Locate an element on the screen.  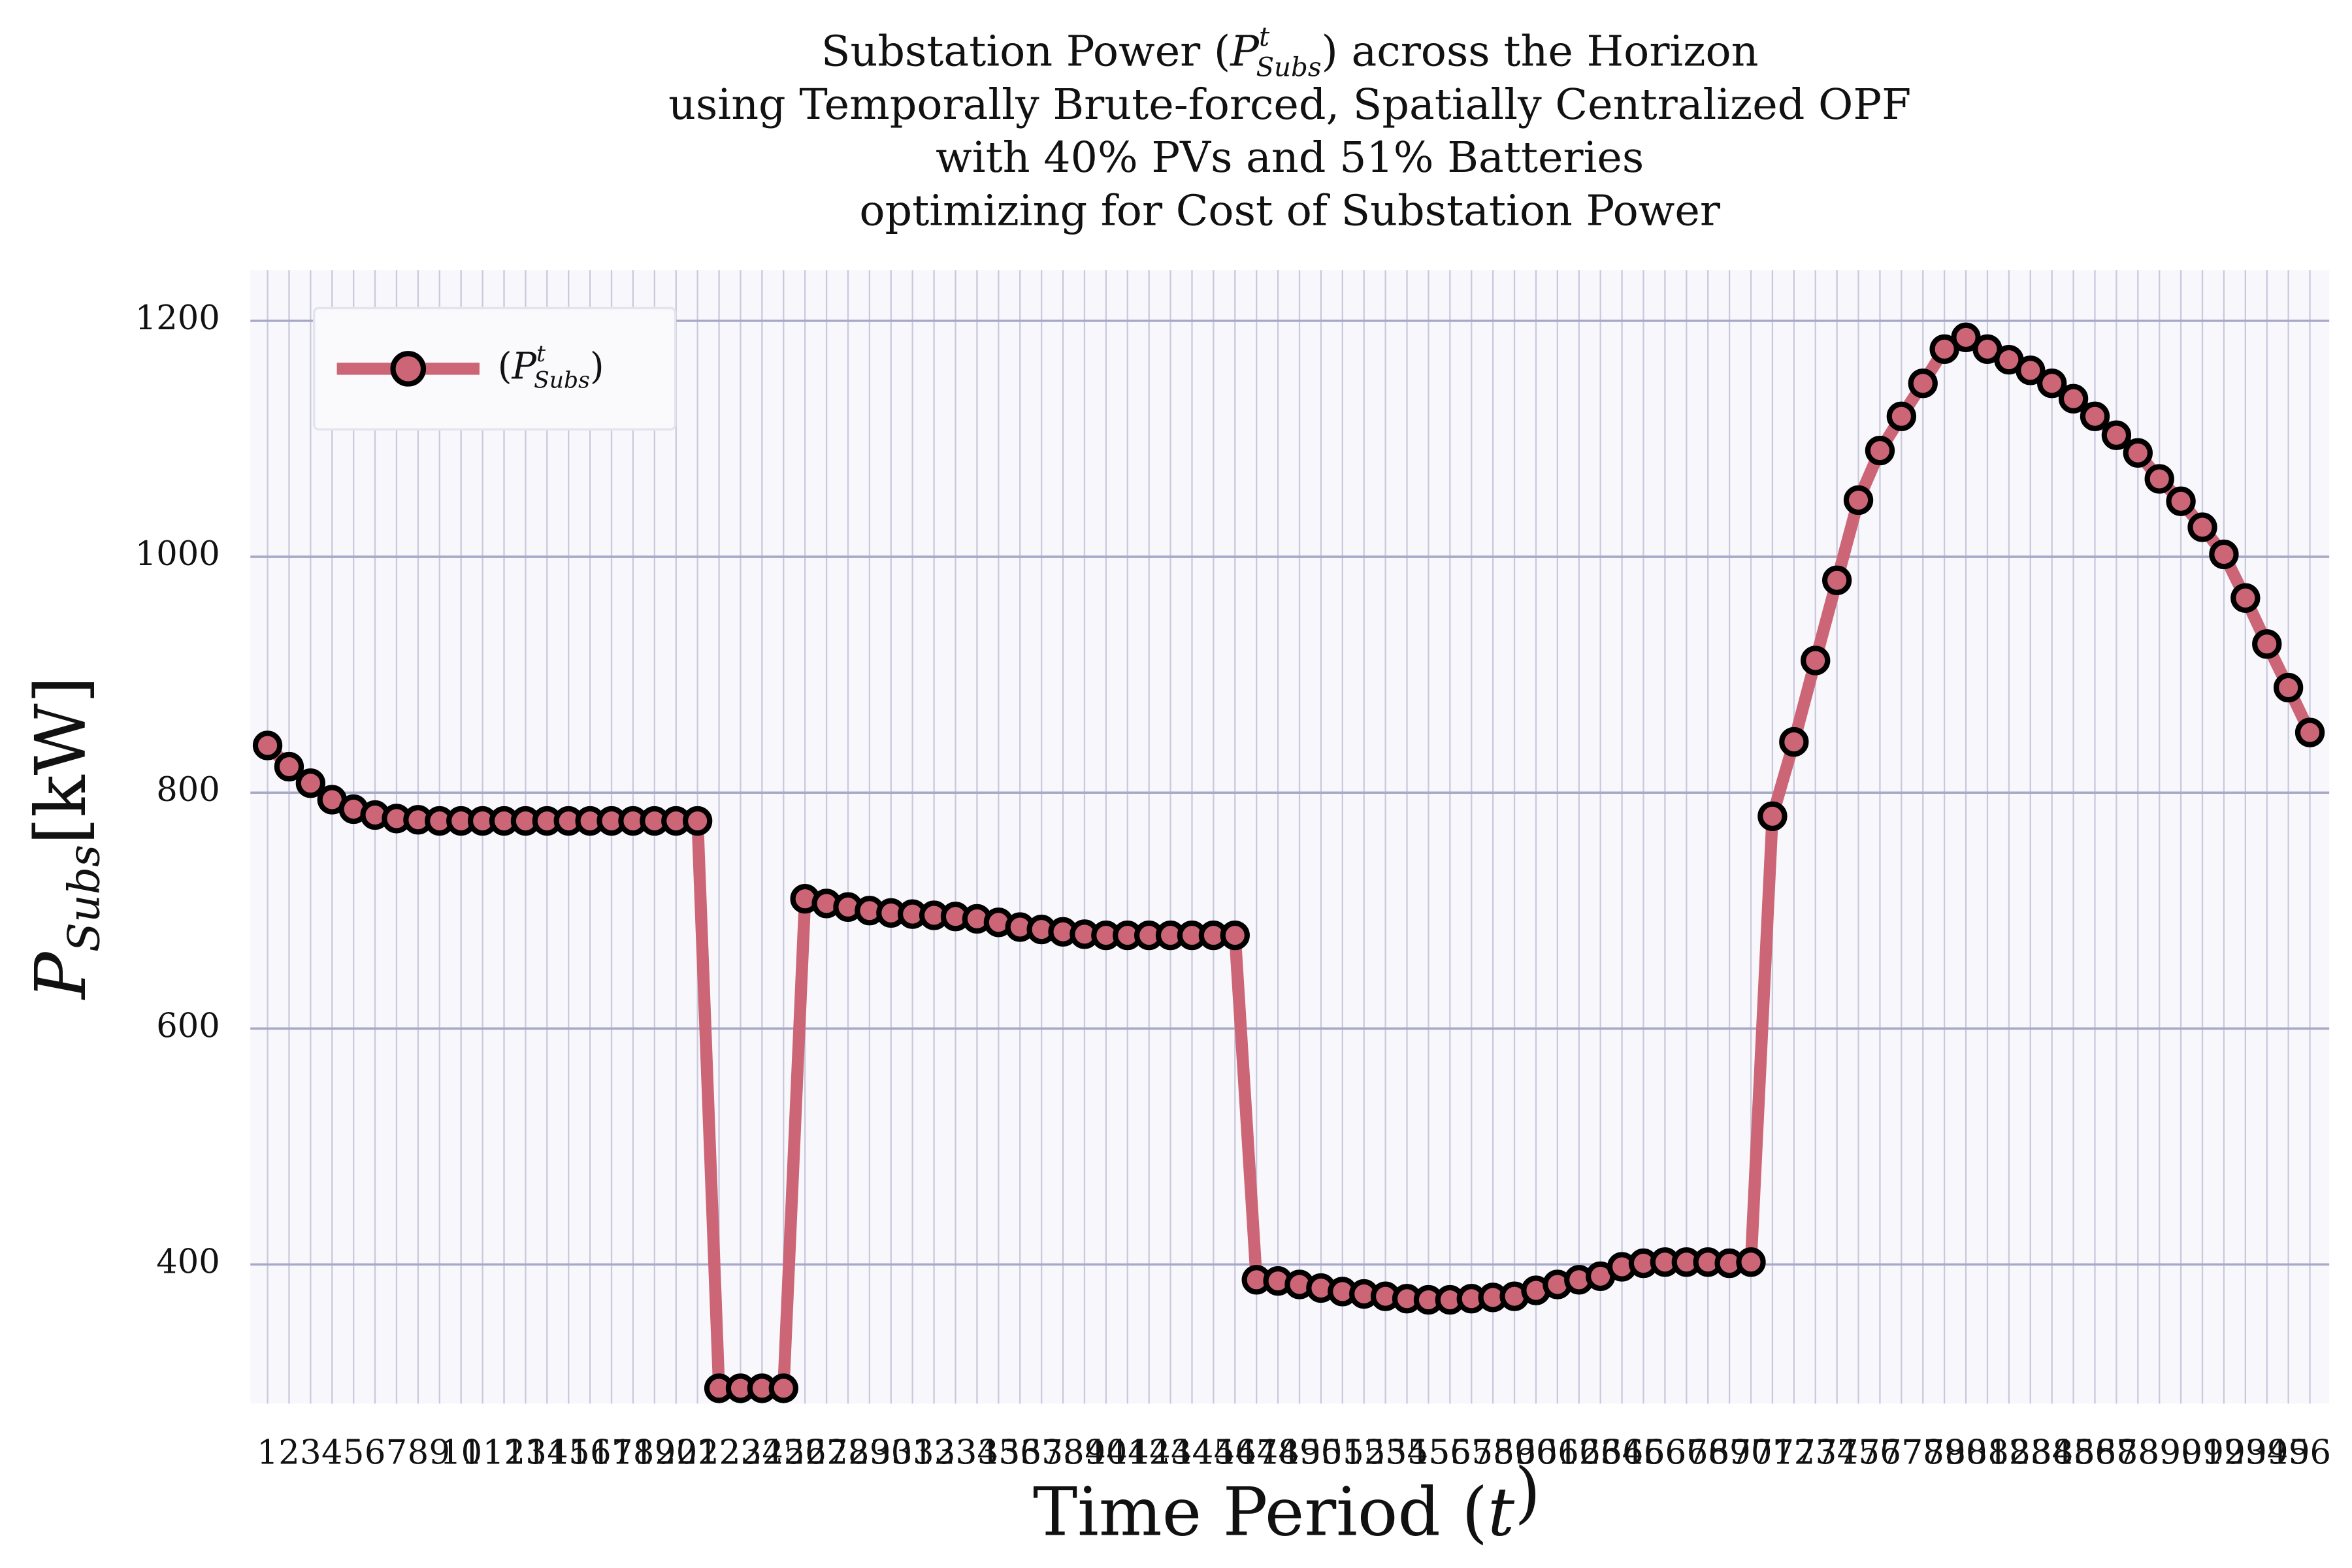
x-tick-label: 47 is located at coordinates (1256, 1452).